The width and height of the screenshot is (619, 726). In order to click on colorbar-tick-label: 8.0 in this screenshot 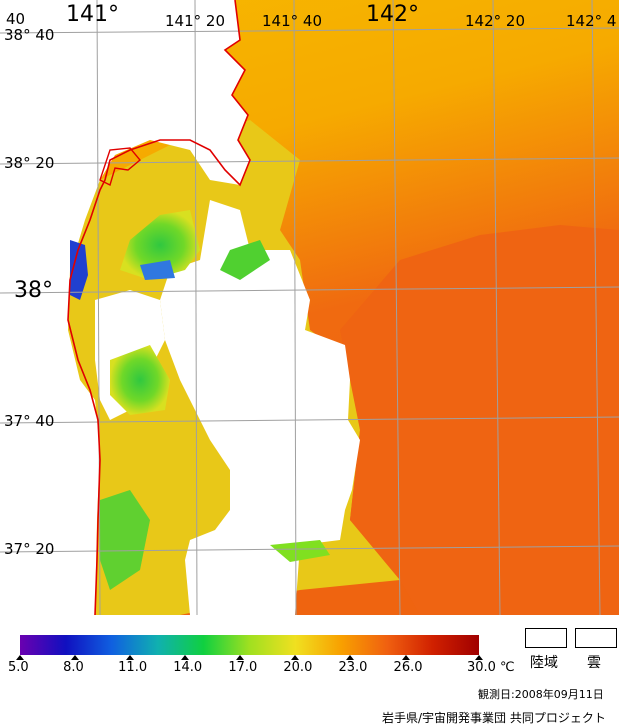, I will do `click(73, 667)`.